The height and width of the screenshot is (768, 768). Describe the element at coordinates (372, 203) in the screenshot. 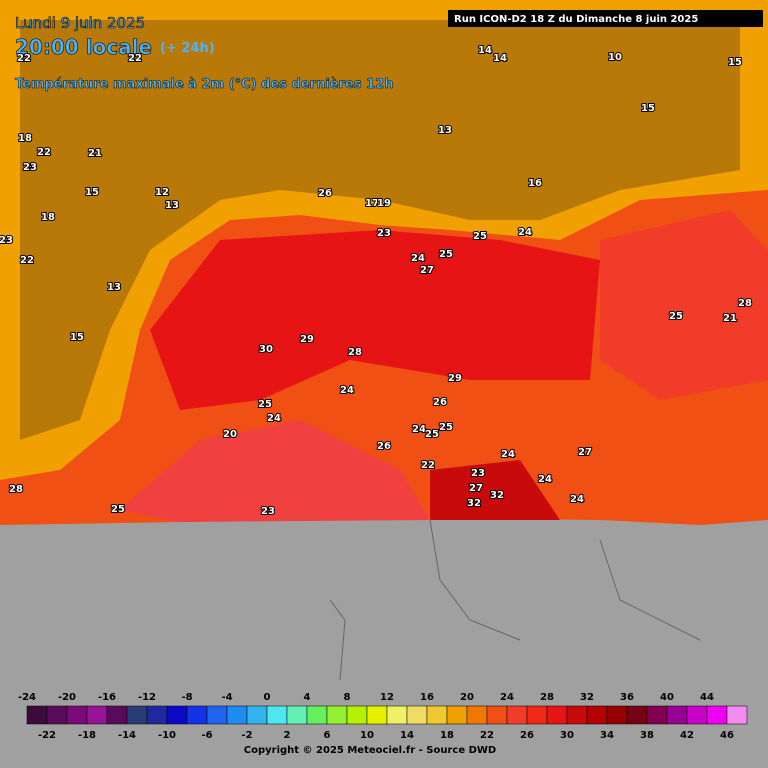

I see `temperature-label: 17` at that location.